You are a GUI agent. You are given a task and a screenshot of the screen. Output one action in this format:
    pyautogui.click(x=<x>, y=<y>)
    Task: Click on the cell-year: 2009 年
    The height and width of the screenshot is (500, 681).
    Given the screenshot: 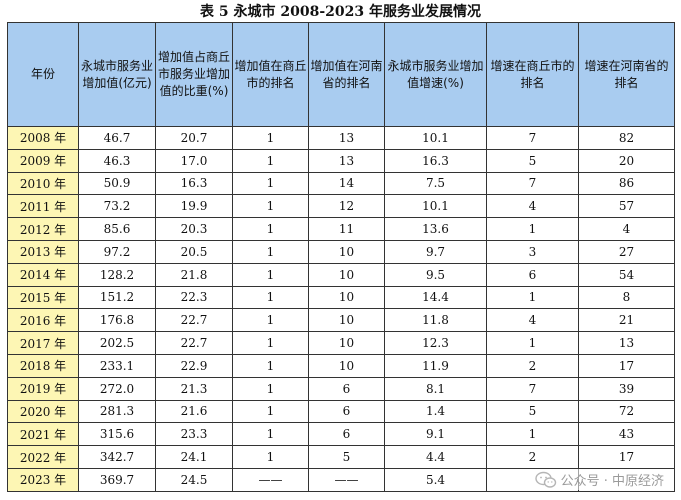 What is the action you would take?
    pyautogui.click(x=43, y=160)
    